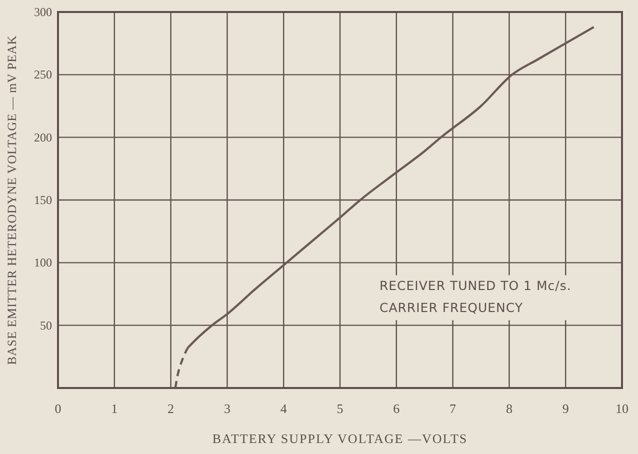  What do you see at coordinates (43, 137) in the screenshot?
I see `y-tick-label: 200` at bounding box center [43, 137].